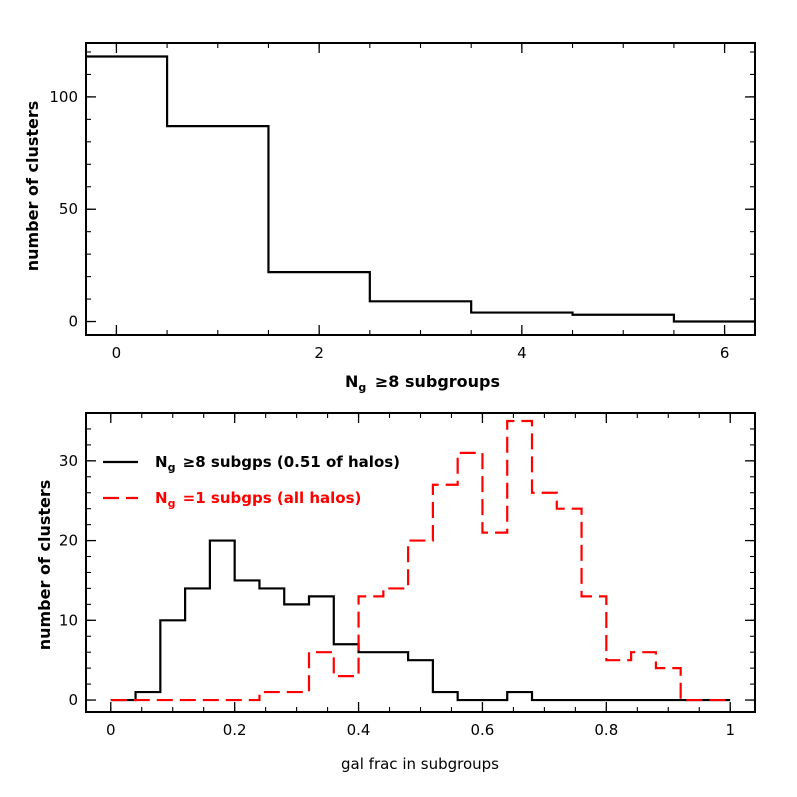 This screenshot has height=797, width=797. What do you see at coordinates (351, 381) in the screenshot?
I see `top-x-axis-label-main: N` at bounding box center [351, 381].